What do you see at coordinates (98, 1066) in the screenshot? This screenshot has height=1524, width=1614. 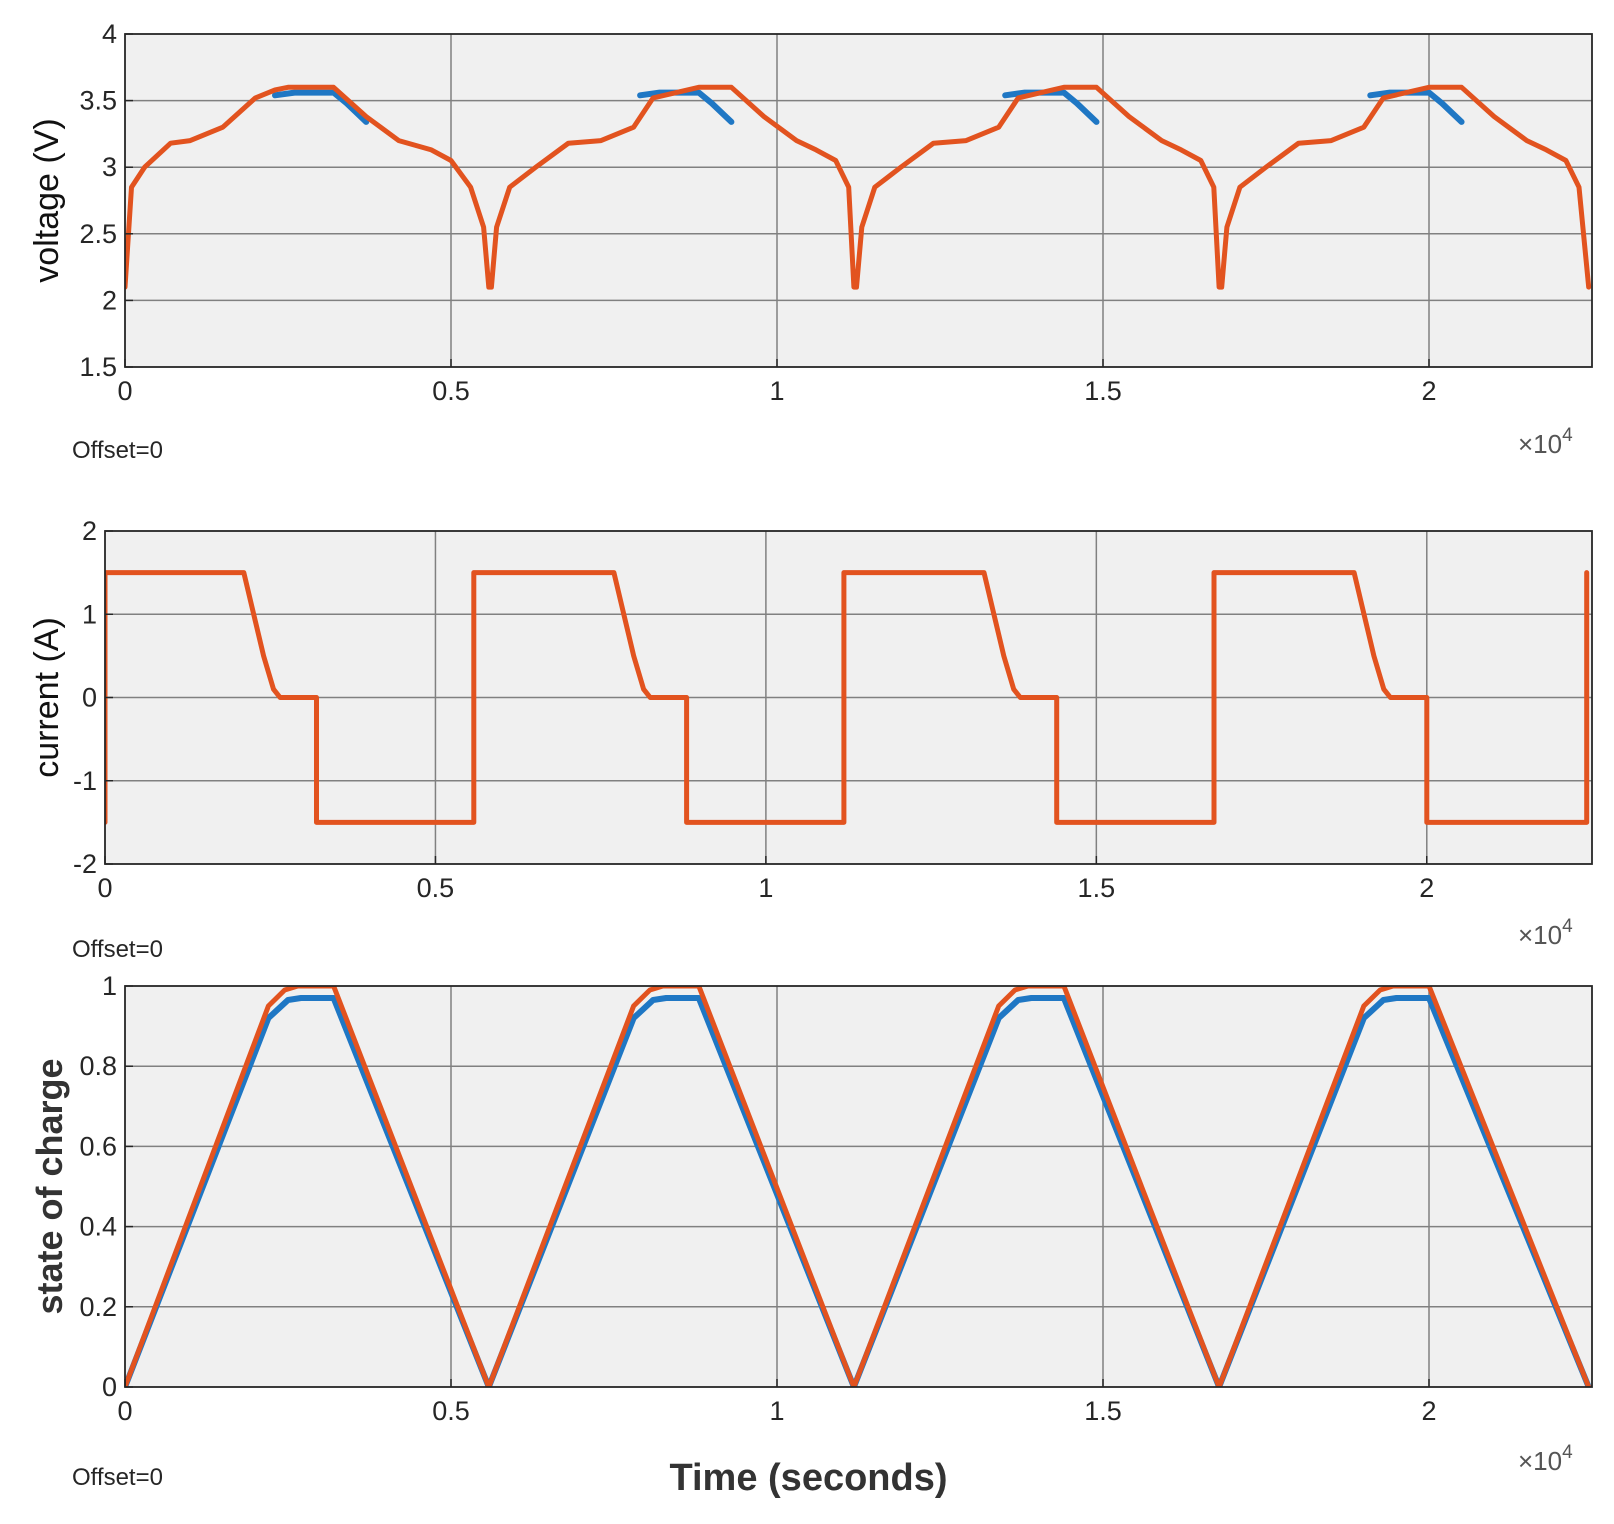 I see `y-tick-label: 0.8` at bounding box center [98, 1066].